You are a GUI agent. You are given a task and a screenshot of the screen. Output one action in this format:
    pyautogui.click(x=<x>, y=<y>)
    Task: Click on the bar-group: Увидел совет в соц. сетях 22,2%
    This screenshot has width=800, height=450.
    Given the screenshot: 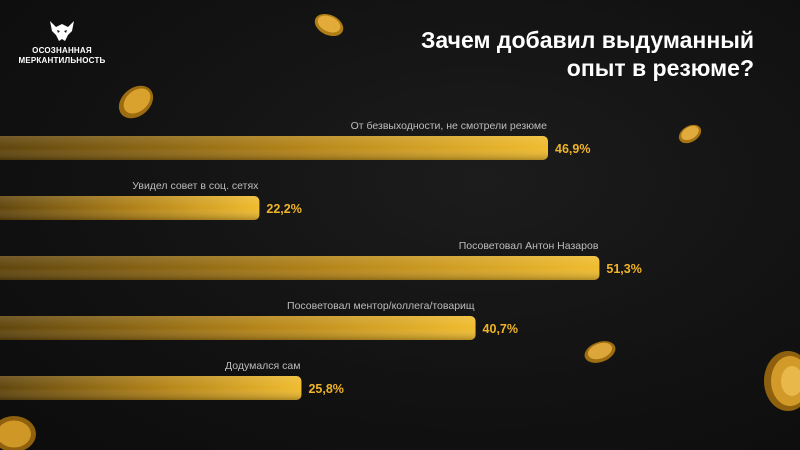 What is the action you would take?
    pyautogui.click(x=151, y=200)
    